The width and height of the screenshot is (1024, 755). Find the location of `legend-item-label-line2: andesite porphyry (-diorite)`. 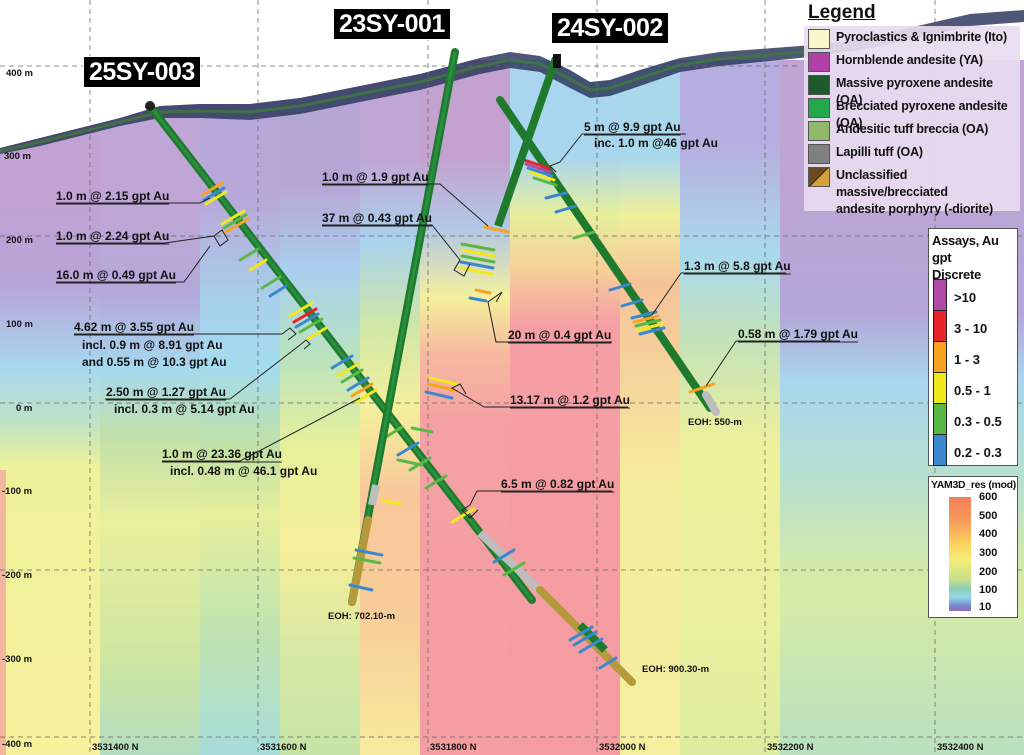

legend-item-label-line2: andesite porphyry (-diorite) is located at coordinates (914, 209).